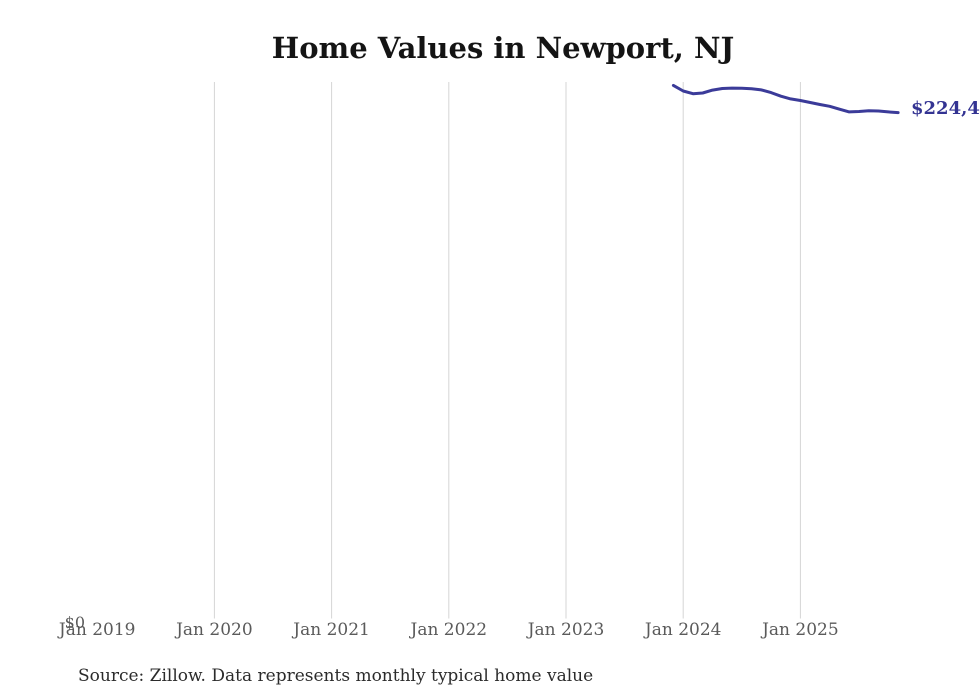  What do you see at coordinates (945, 108) in the screenshot?
I see `latest-value-label: $224,400` at bounding box center [945, 108].